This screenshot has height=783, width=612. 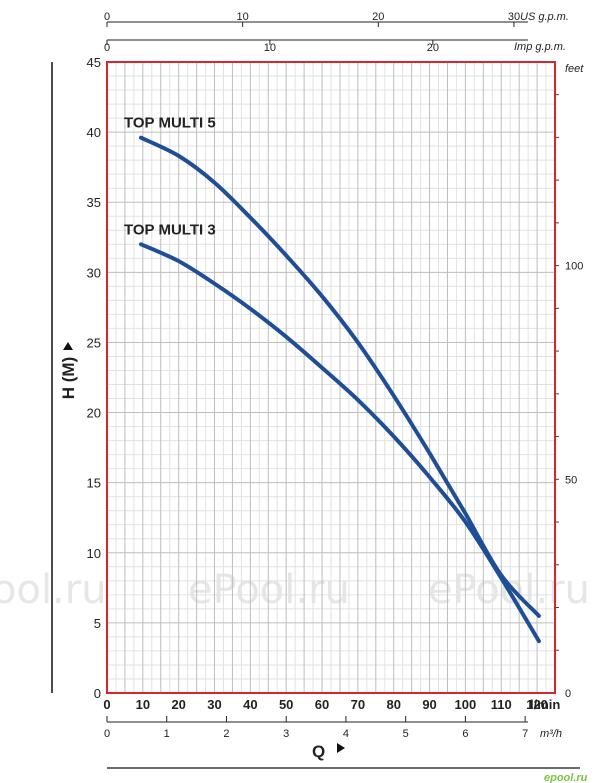 I want to click on x-tick-label: 80, so click(x=393, y=704).